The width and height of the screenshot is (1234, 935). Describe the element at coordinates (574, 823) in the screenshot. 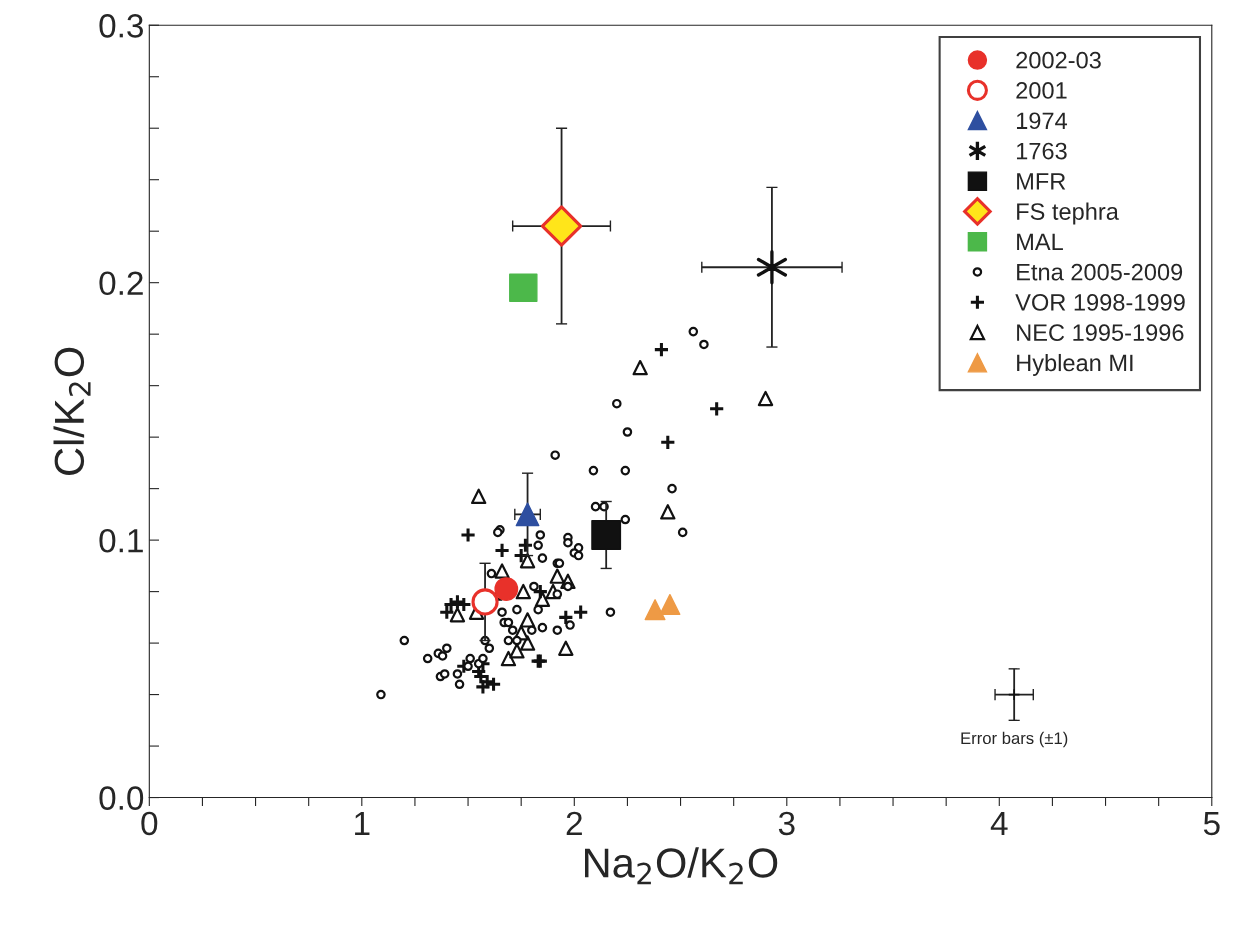

I see `x-tick-label: 2` at that location.